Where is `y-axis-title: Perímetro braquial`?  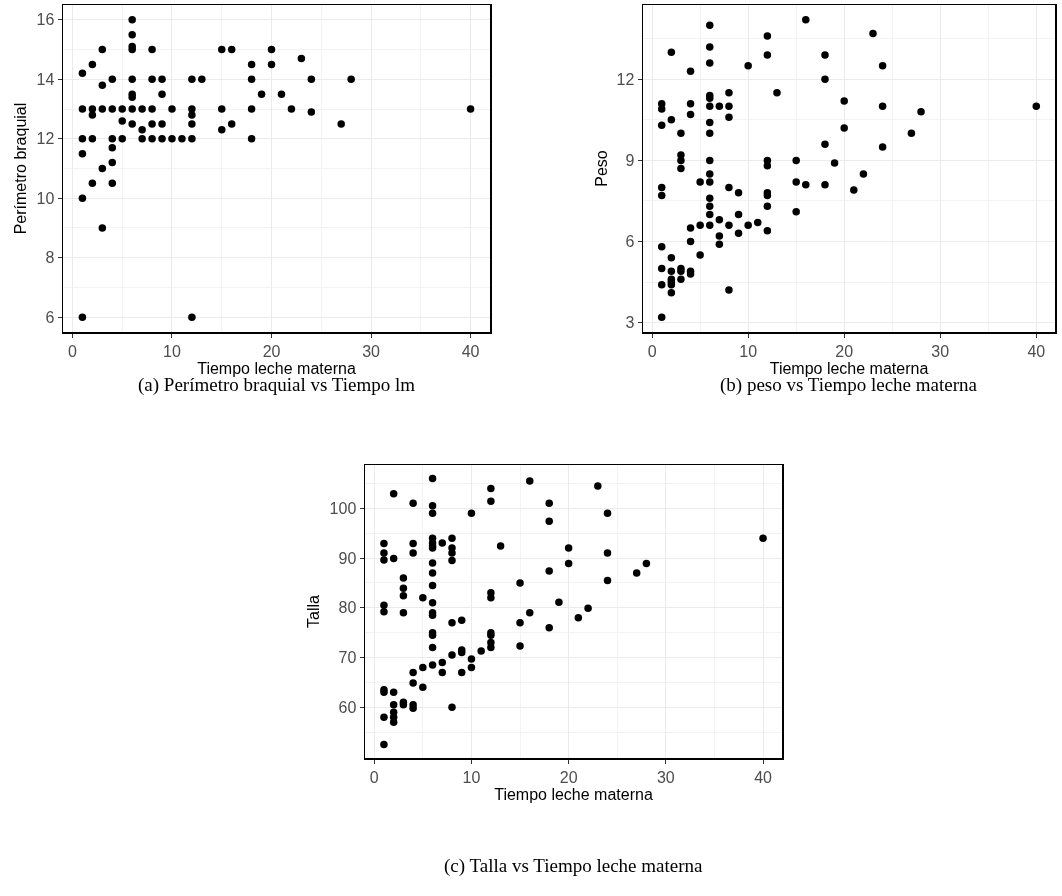 y-axis-title: Perímetro braquial is located at coordinates (20, 168).